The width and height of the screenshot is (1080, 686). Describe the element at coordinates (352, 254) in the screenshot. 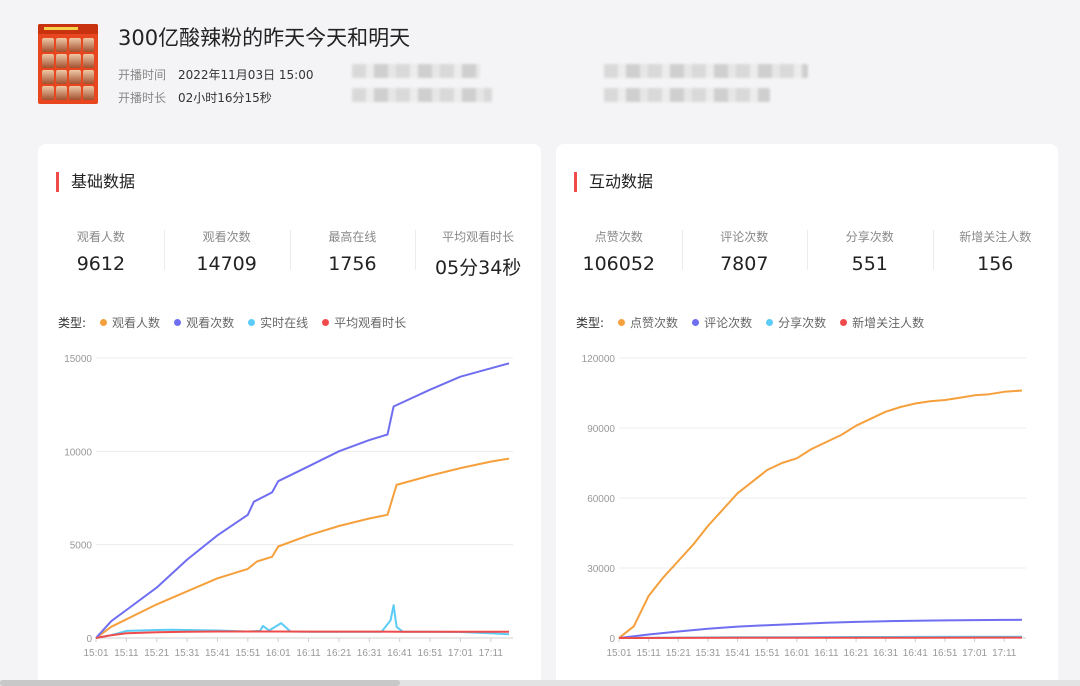

I see `stat-peak-online: 最高在线 1756` at that location.